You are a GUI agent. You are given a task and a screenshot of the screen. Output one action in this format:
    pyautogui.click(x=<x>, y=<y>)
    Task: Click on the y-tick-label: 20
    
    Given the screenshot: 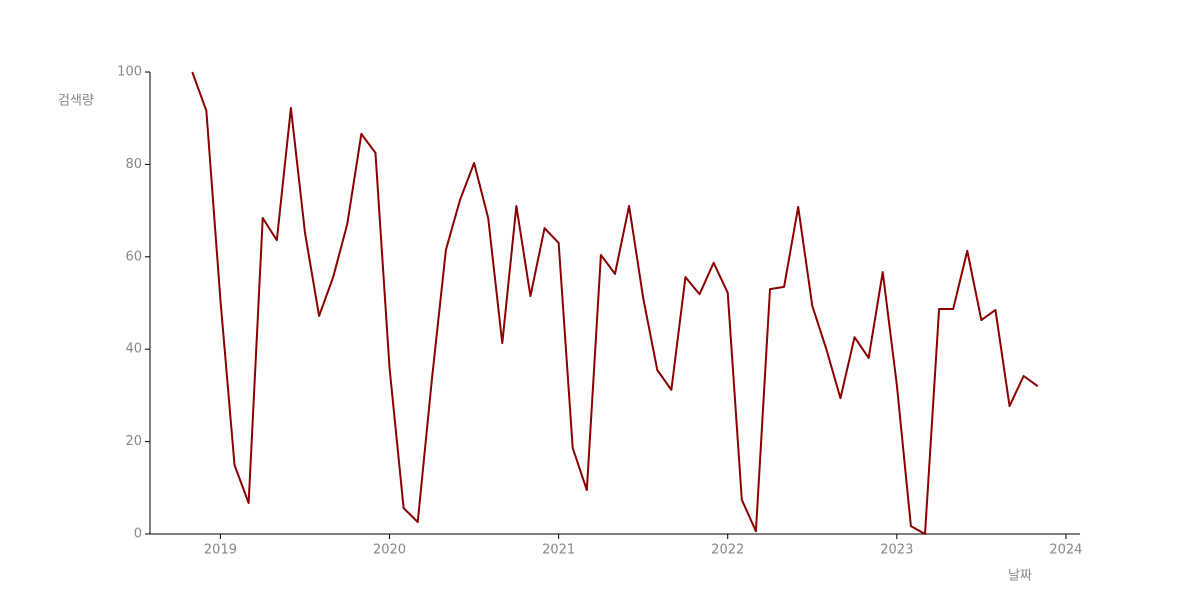 What is the action you would take?
    pyautogui.click(x=133, y=441)
    